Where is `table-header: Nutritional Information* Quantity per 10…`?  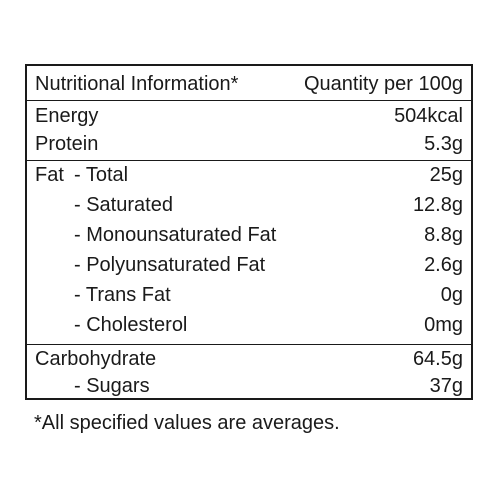
table-header: Nutritional Information* Quantity per 10… is located at coordinates (249, 83).